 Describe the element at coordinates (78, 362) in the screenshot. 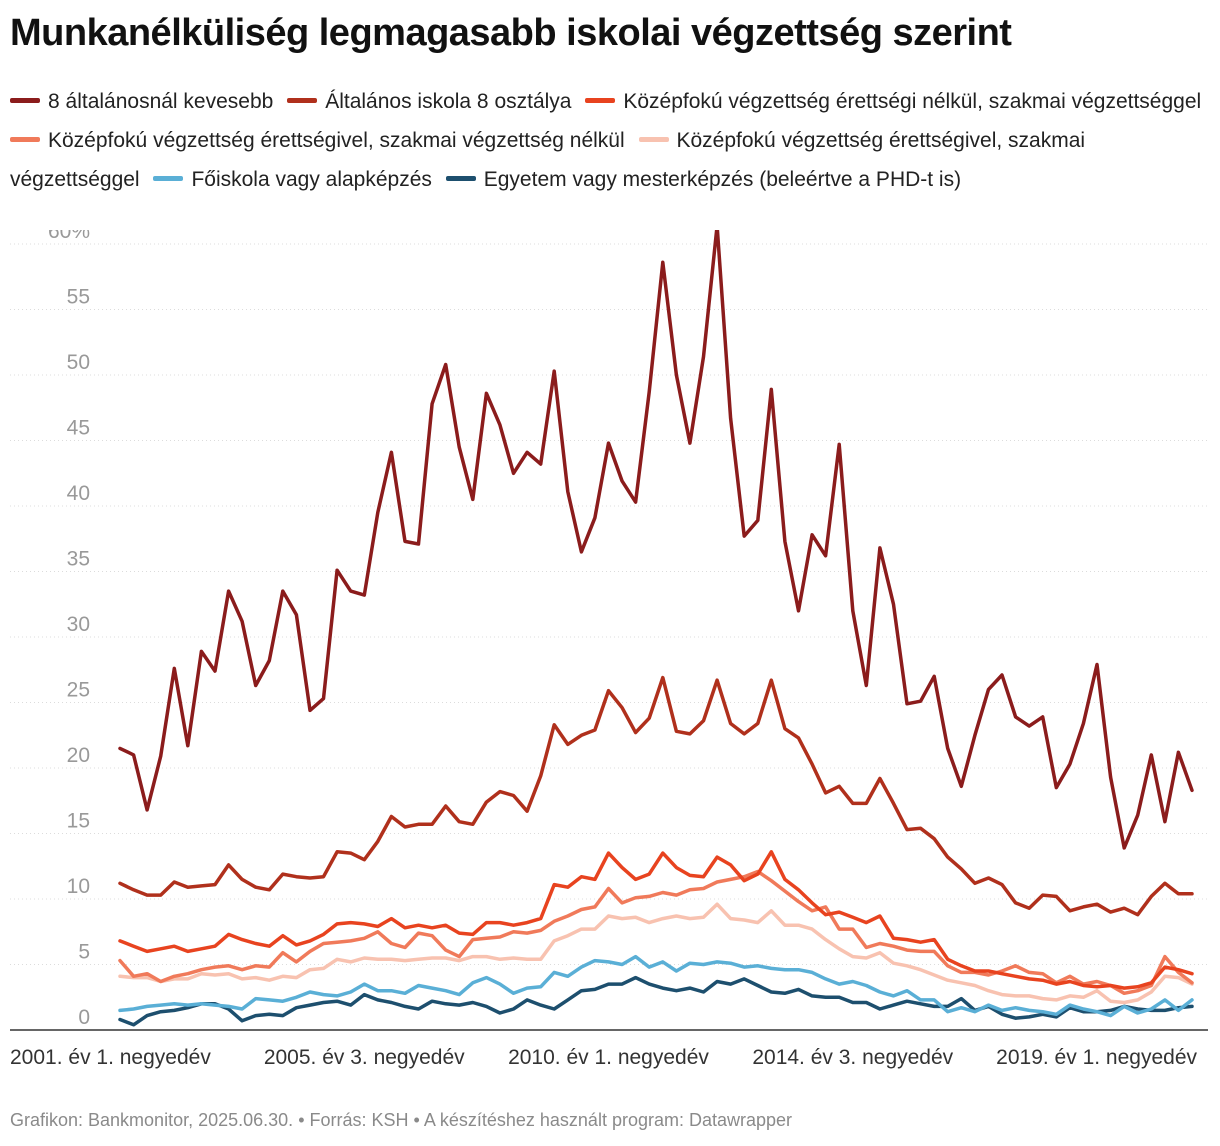

I see `y-tick-label: 50` at that location.